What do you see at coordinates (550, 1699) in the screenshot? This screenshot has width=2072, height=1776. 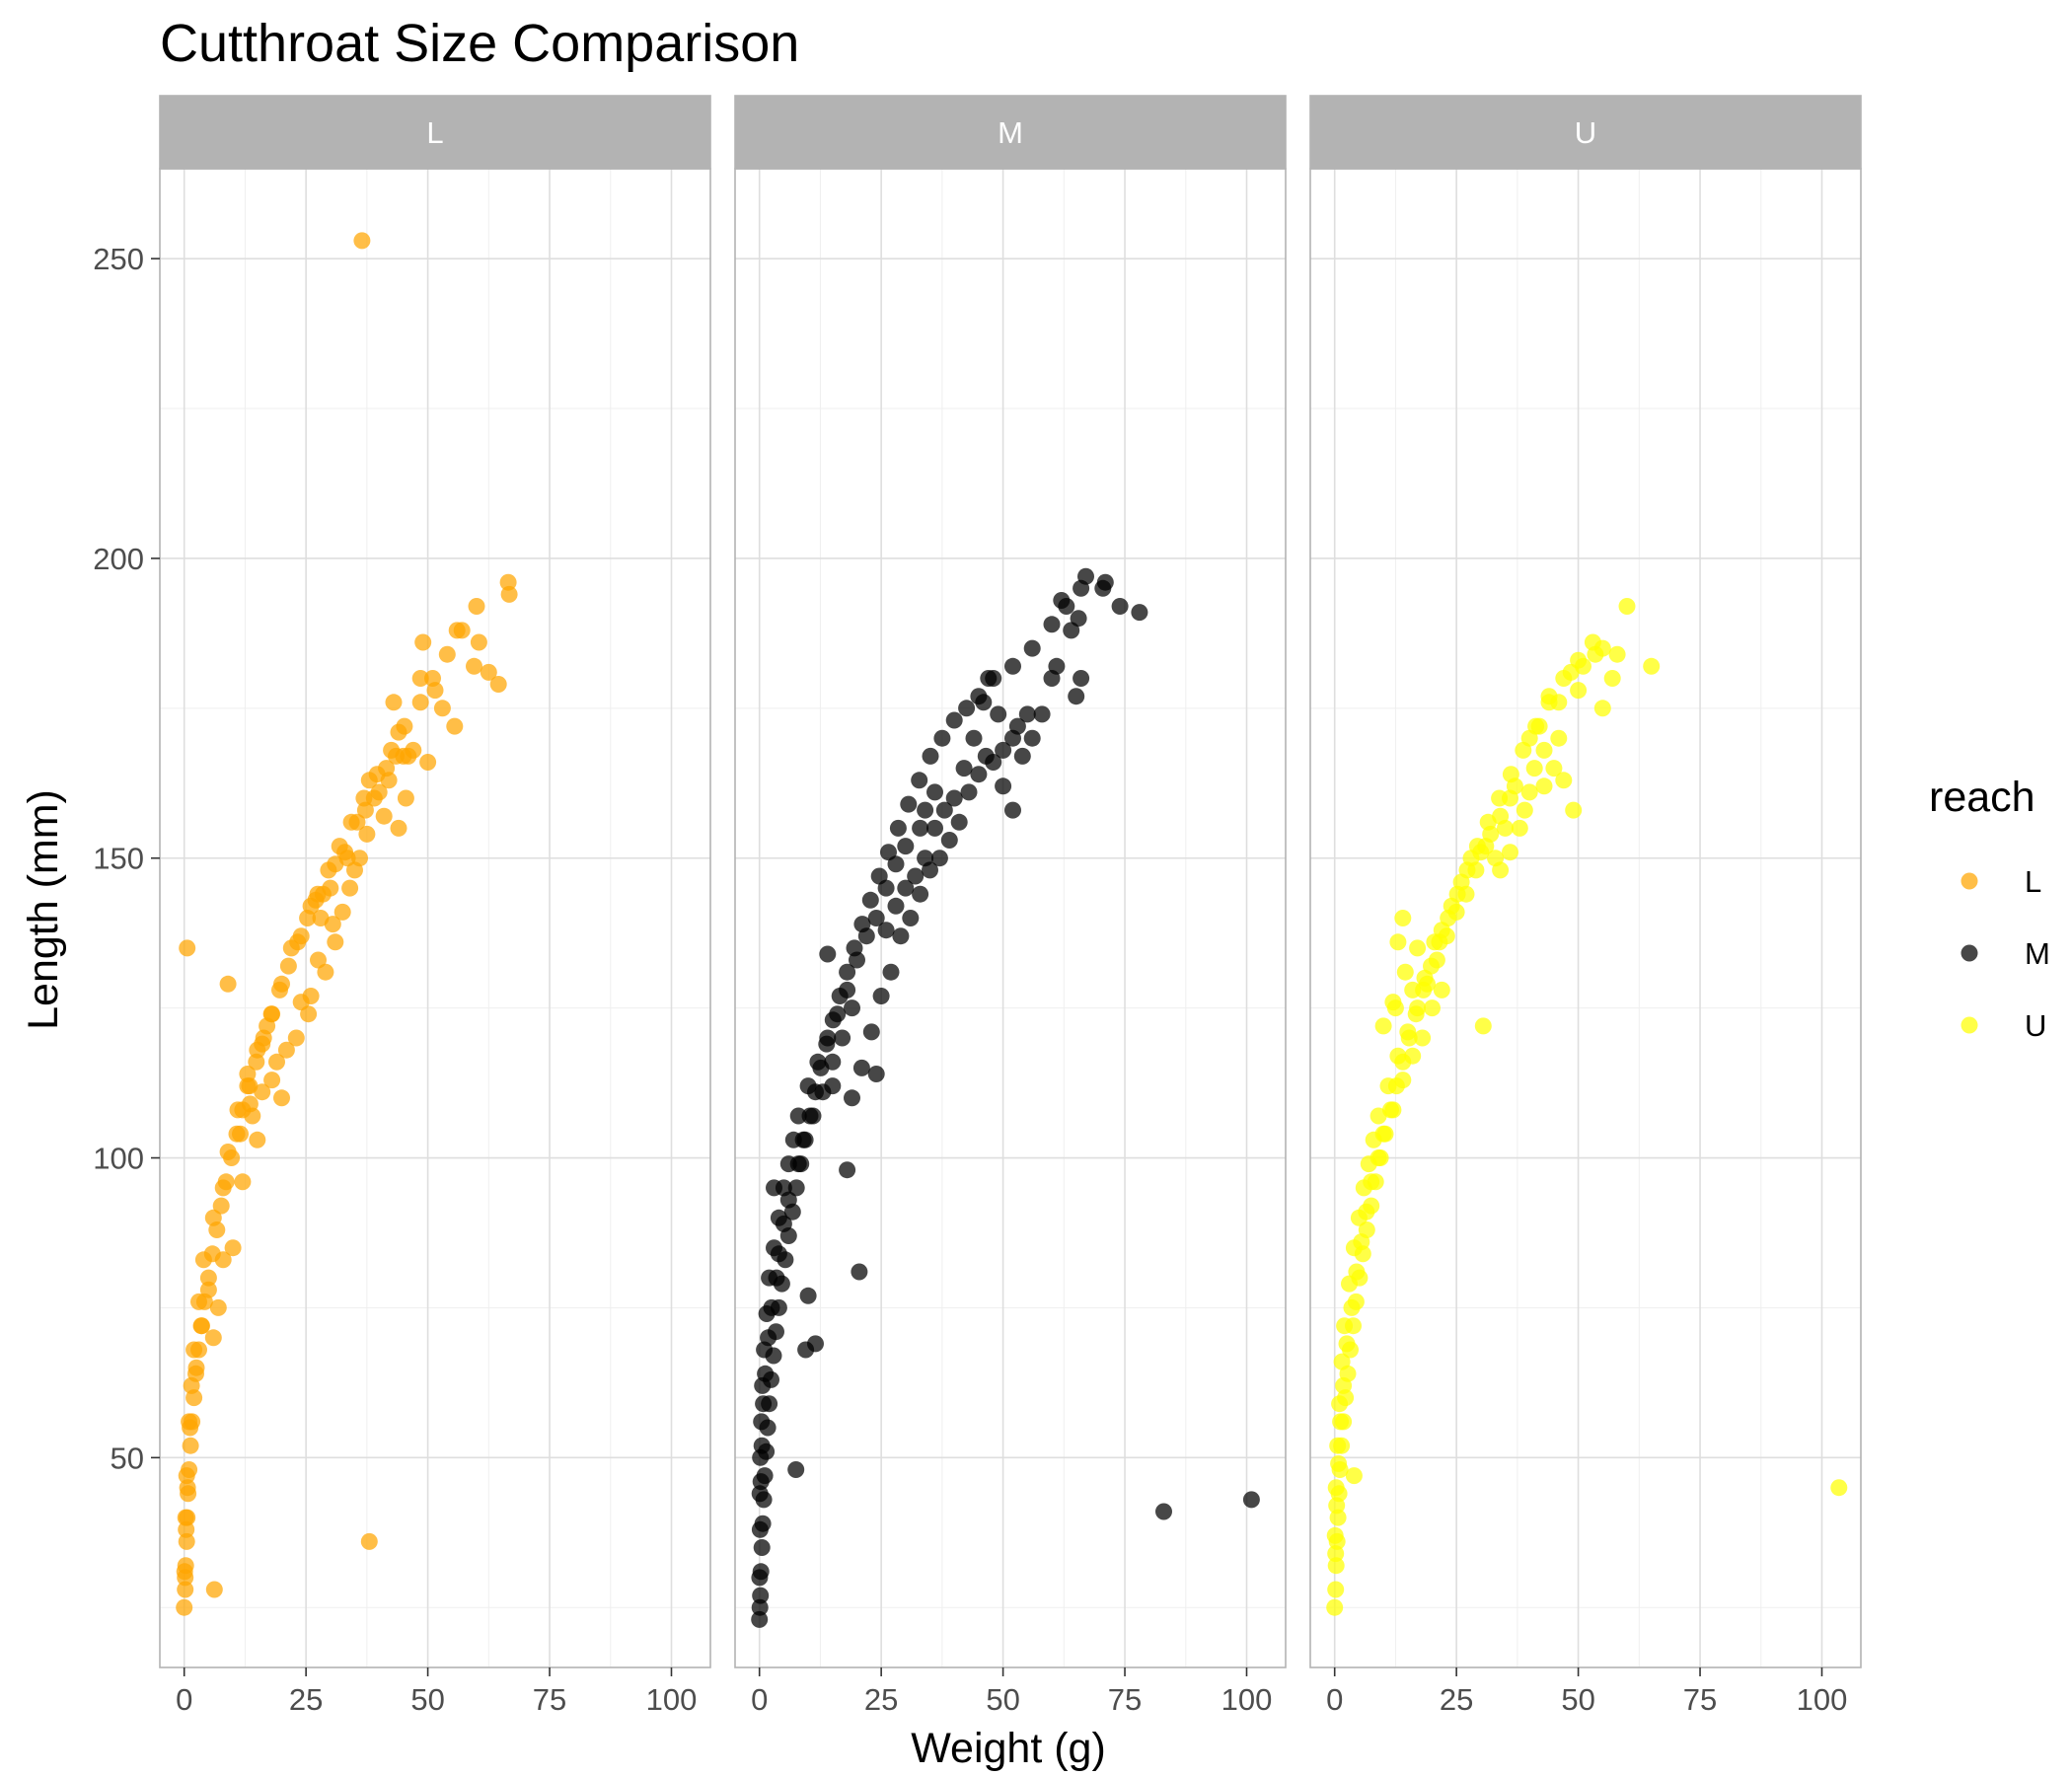 I see `x-tick-label: 75` at bounding box center [550, 1699].